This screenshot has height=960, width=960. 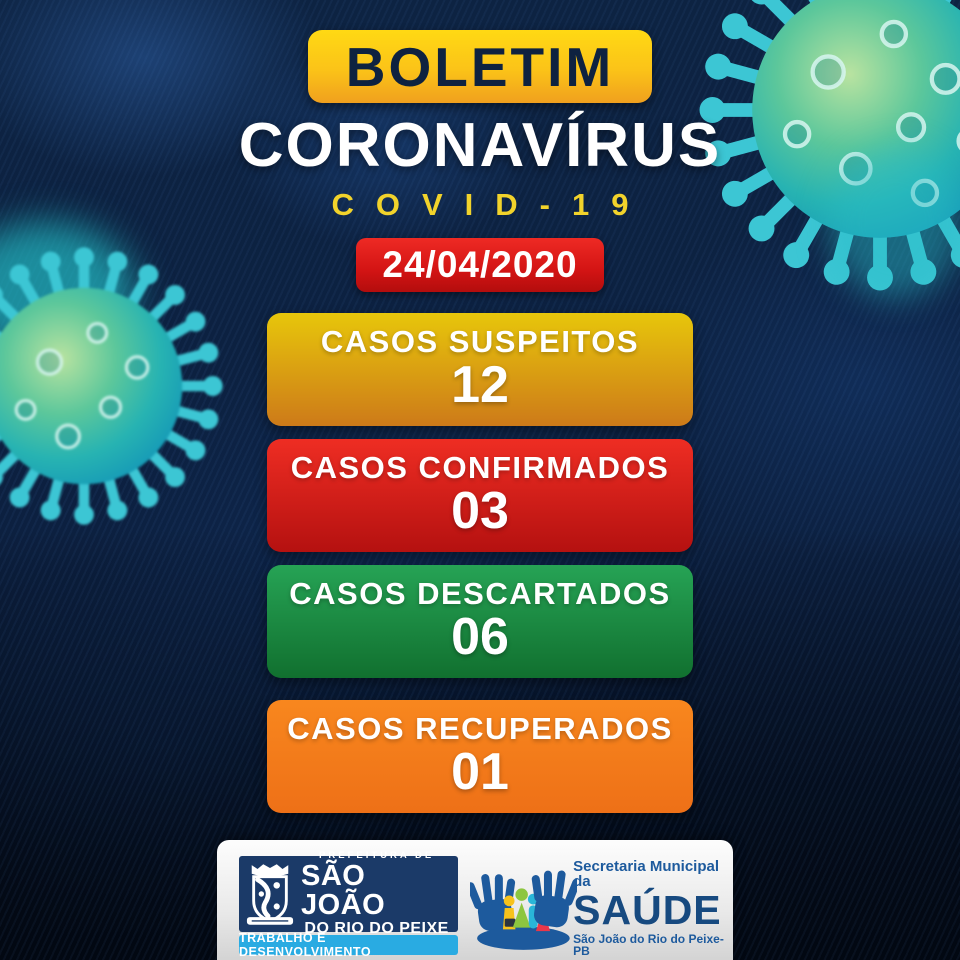 What do you see at coordinates (349, 945) in the screenshot?
I see `prefeitura-slogan-strip: TRABALHO E DESENVOLVIMENTO` at bounding box center [349, 945].